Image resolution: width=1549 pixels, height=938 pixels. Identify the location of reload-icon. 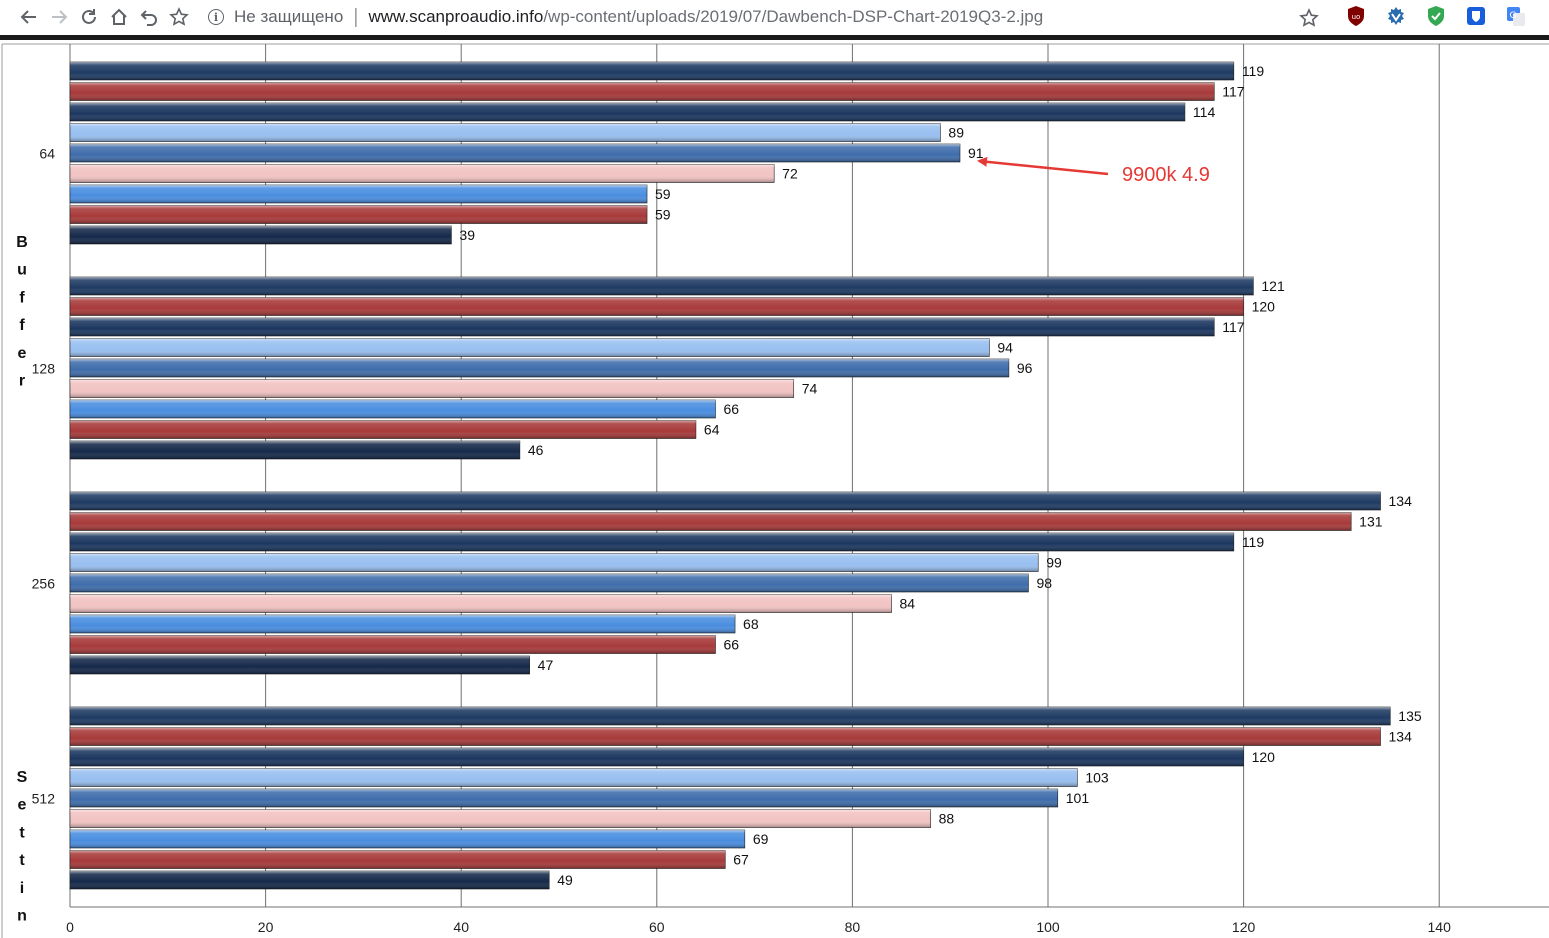
(89, 16).